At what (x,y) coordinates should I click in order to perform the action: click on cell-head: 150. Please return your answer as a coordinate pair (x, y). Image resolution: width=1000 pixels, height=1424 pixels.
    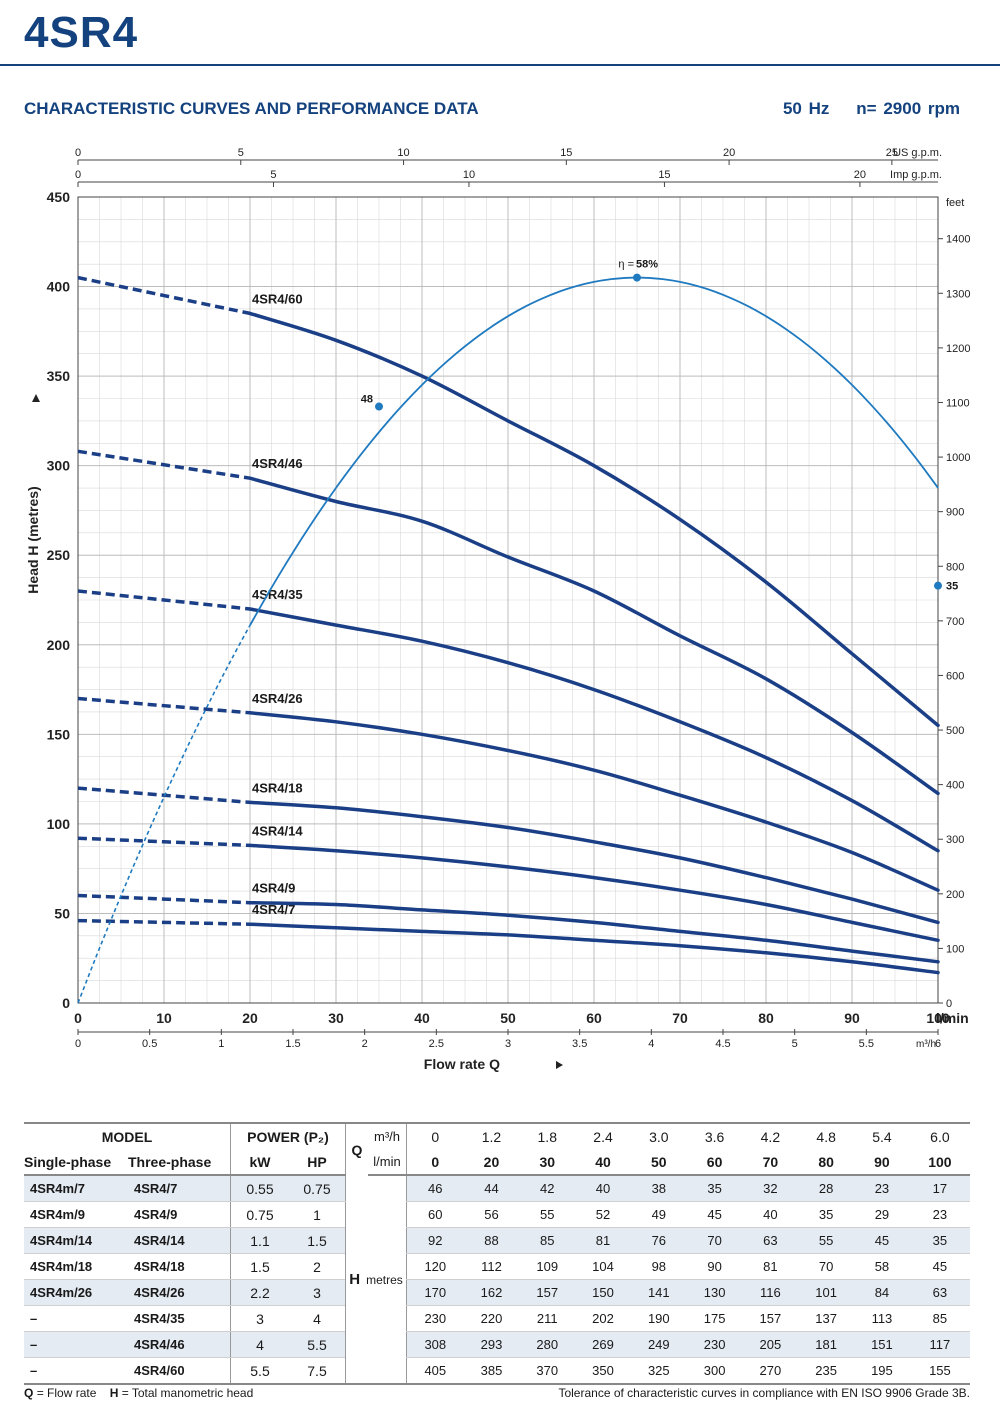
    Looking at the image, I should click on (603, 1292).